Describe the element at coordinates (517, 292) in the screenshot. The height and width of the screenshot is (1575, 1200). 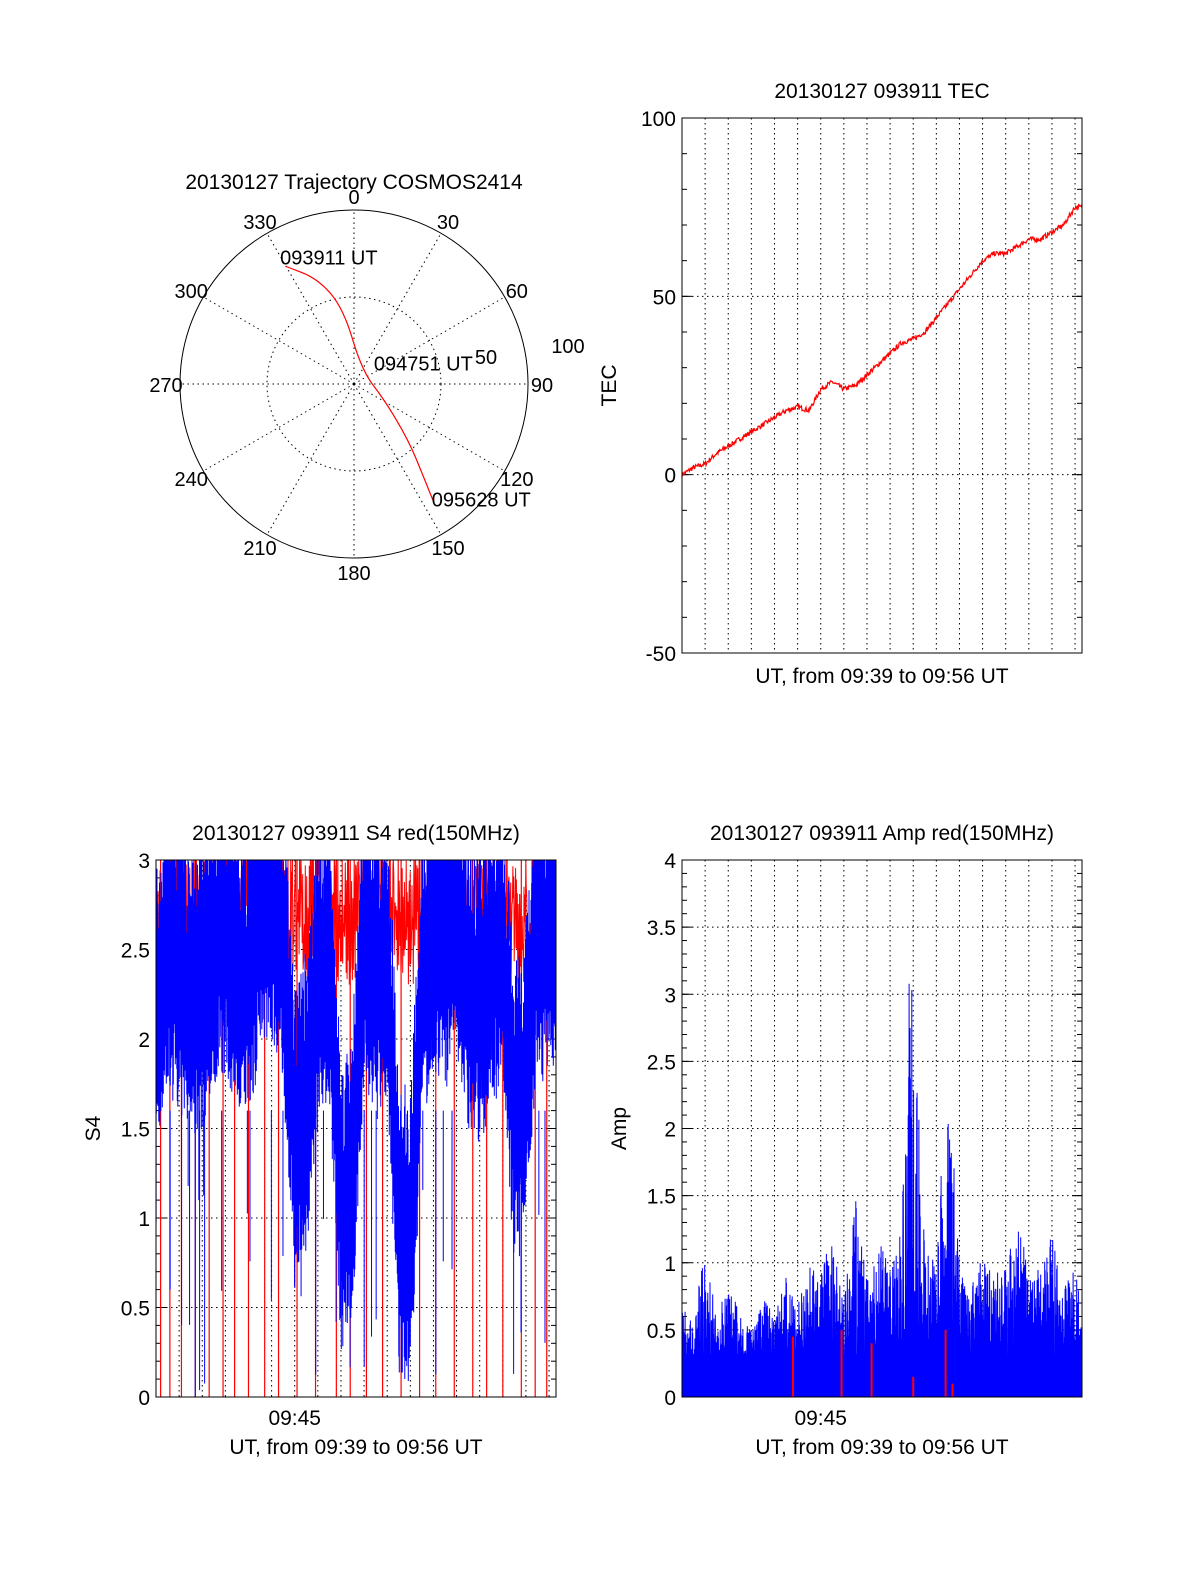
I see `polar-angle-label: 60` at that location.